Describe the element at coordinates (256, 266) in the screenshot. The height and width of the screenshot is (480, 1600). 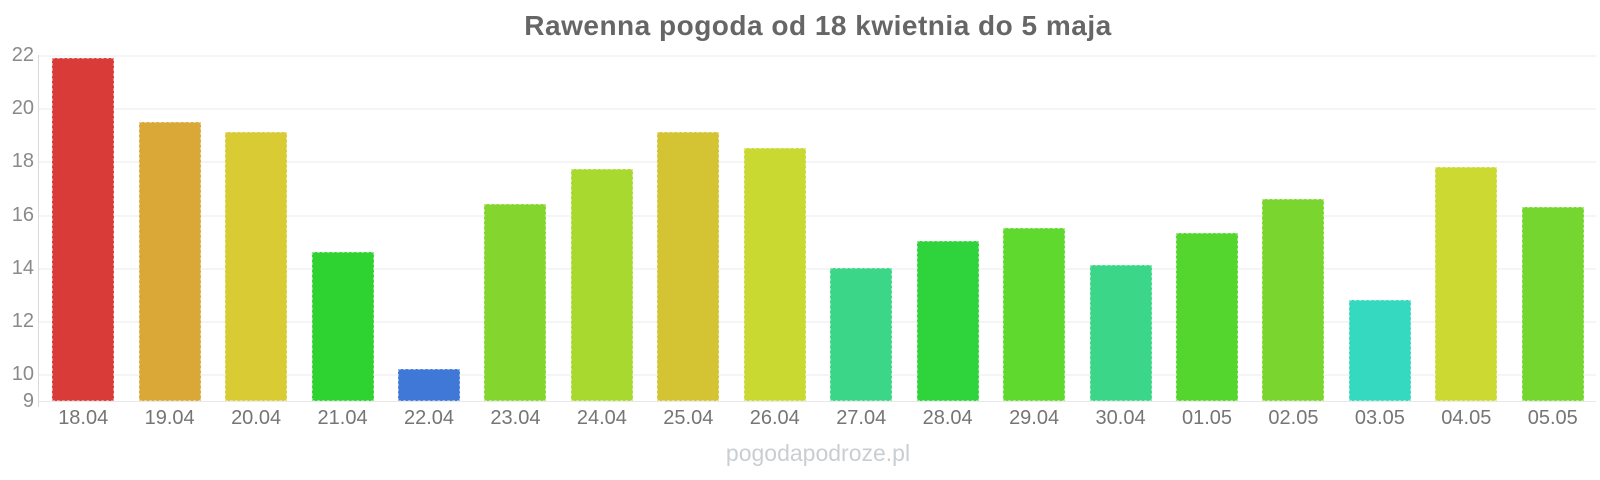
I see `bar-20.04` at that location.